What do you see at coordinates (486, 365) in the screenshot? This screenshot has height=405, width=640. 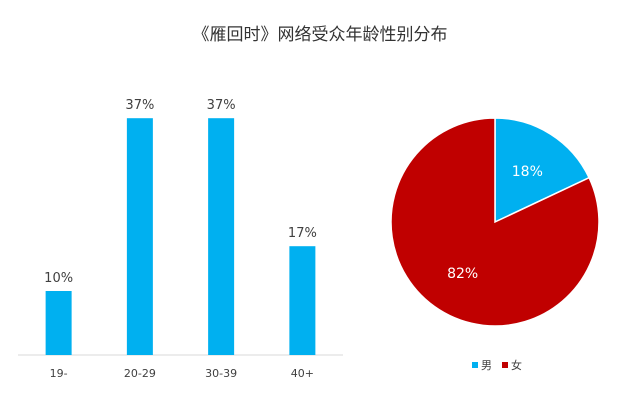 I see `legend-label-0: 男` at bounding box center [486, 365].